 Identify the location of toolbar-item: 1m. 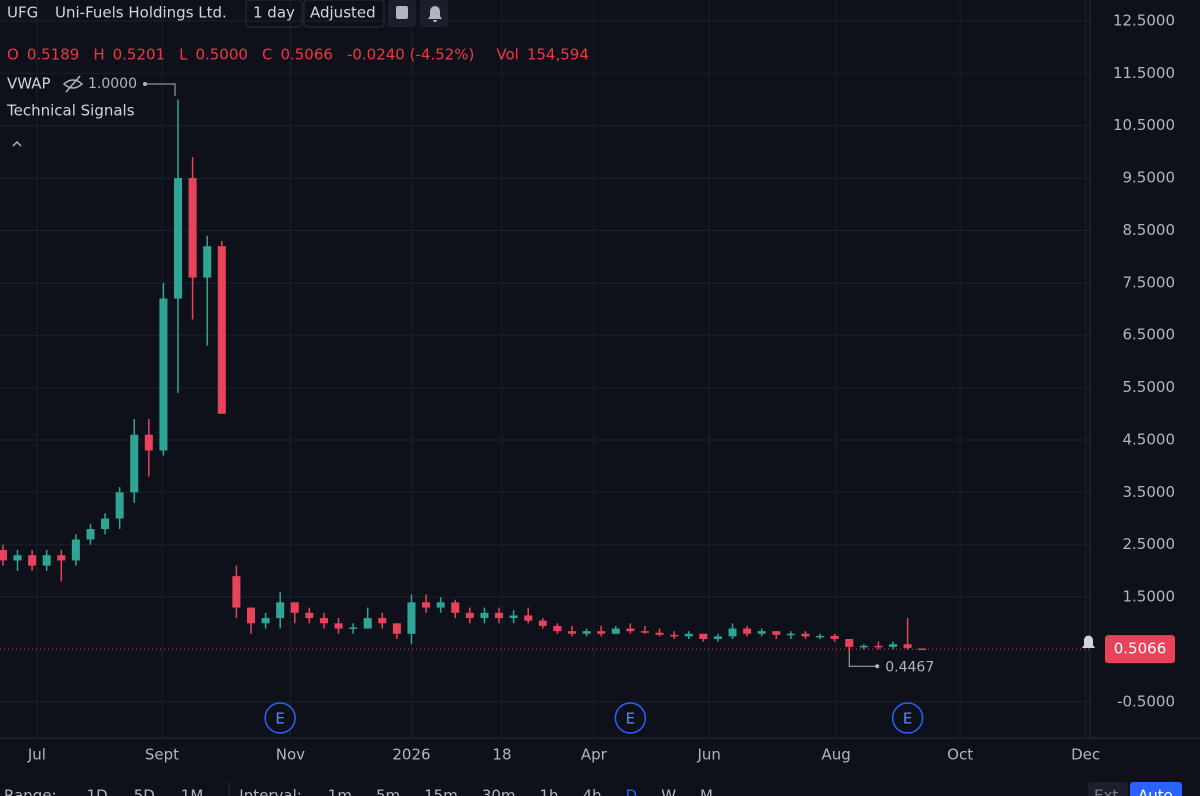
(340, 791).